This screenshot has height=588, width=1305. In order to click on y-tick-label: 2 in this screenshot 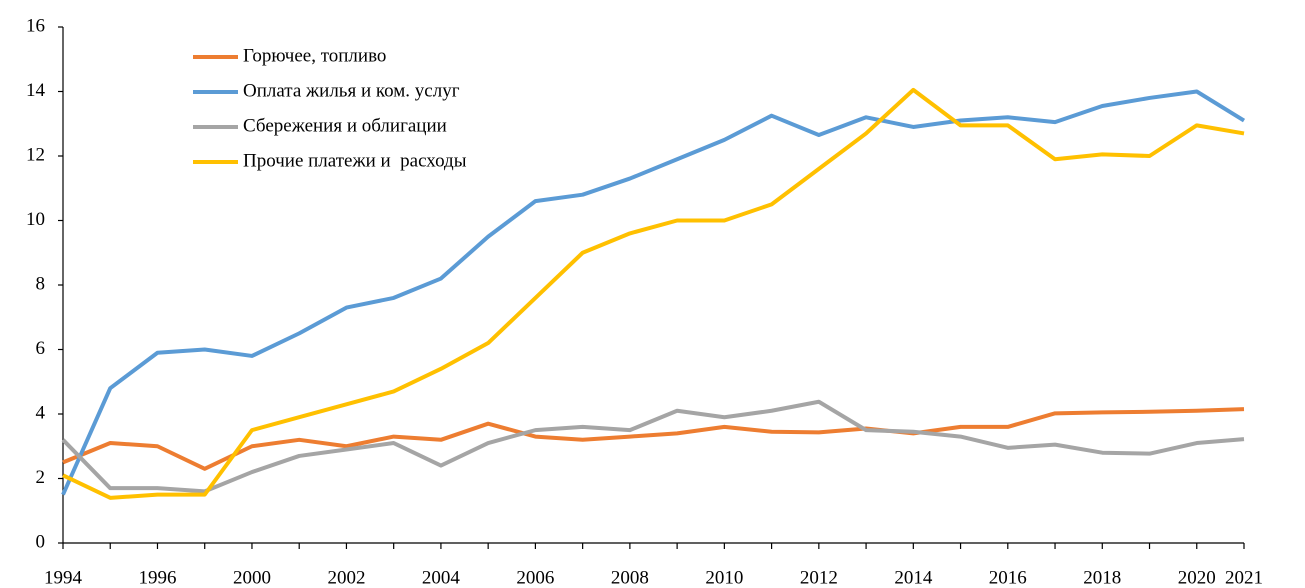, I will do `click(41, 477)`.